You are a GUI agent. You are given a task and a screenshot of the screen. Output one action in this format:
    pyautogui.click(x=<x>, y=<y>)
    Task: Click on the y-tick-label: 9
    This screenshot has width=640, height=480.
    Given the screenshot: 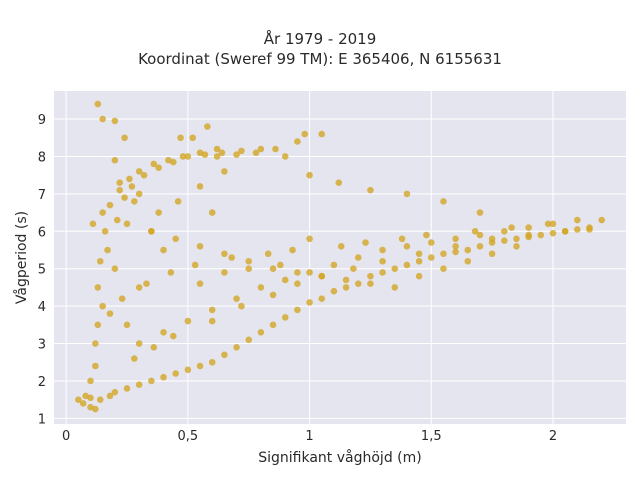 What is the action you would take?
    pyautogui.click(x=42, y=120)
    